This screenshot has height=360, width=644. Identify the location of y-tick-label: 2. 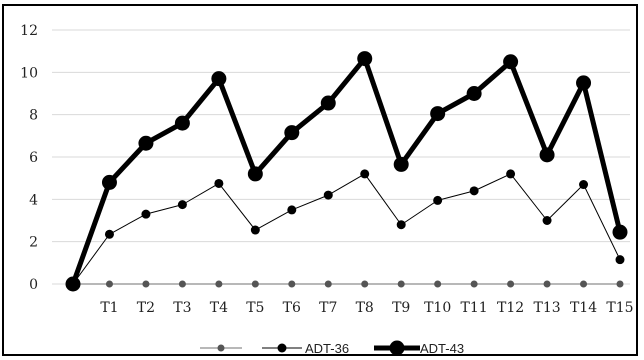
(33, 243).